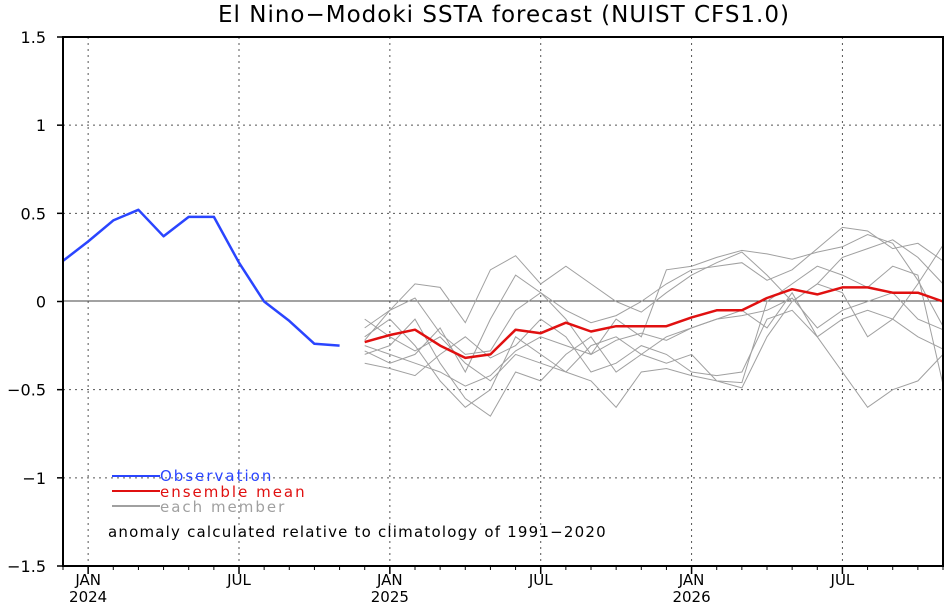  I want to click on legend: Observation ensemble mean each member, so click(209, 491).